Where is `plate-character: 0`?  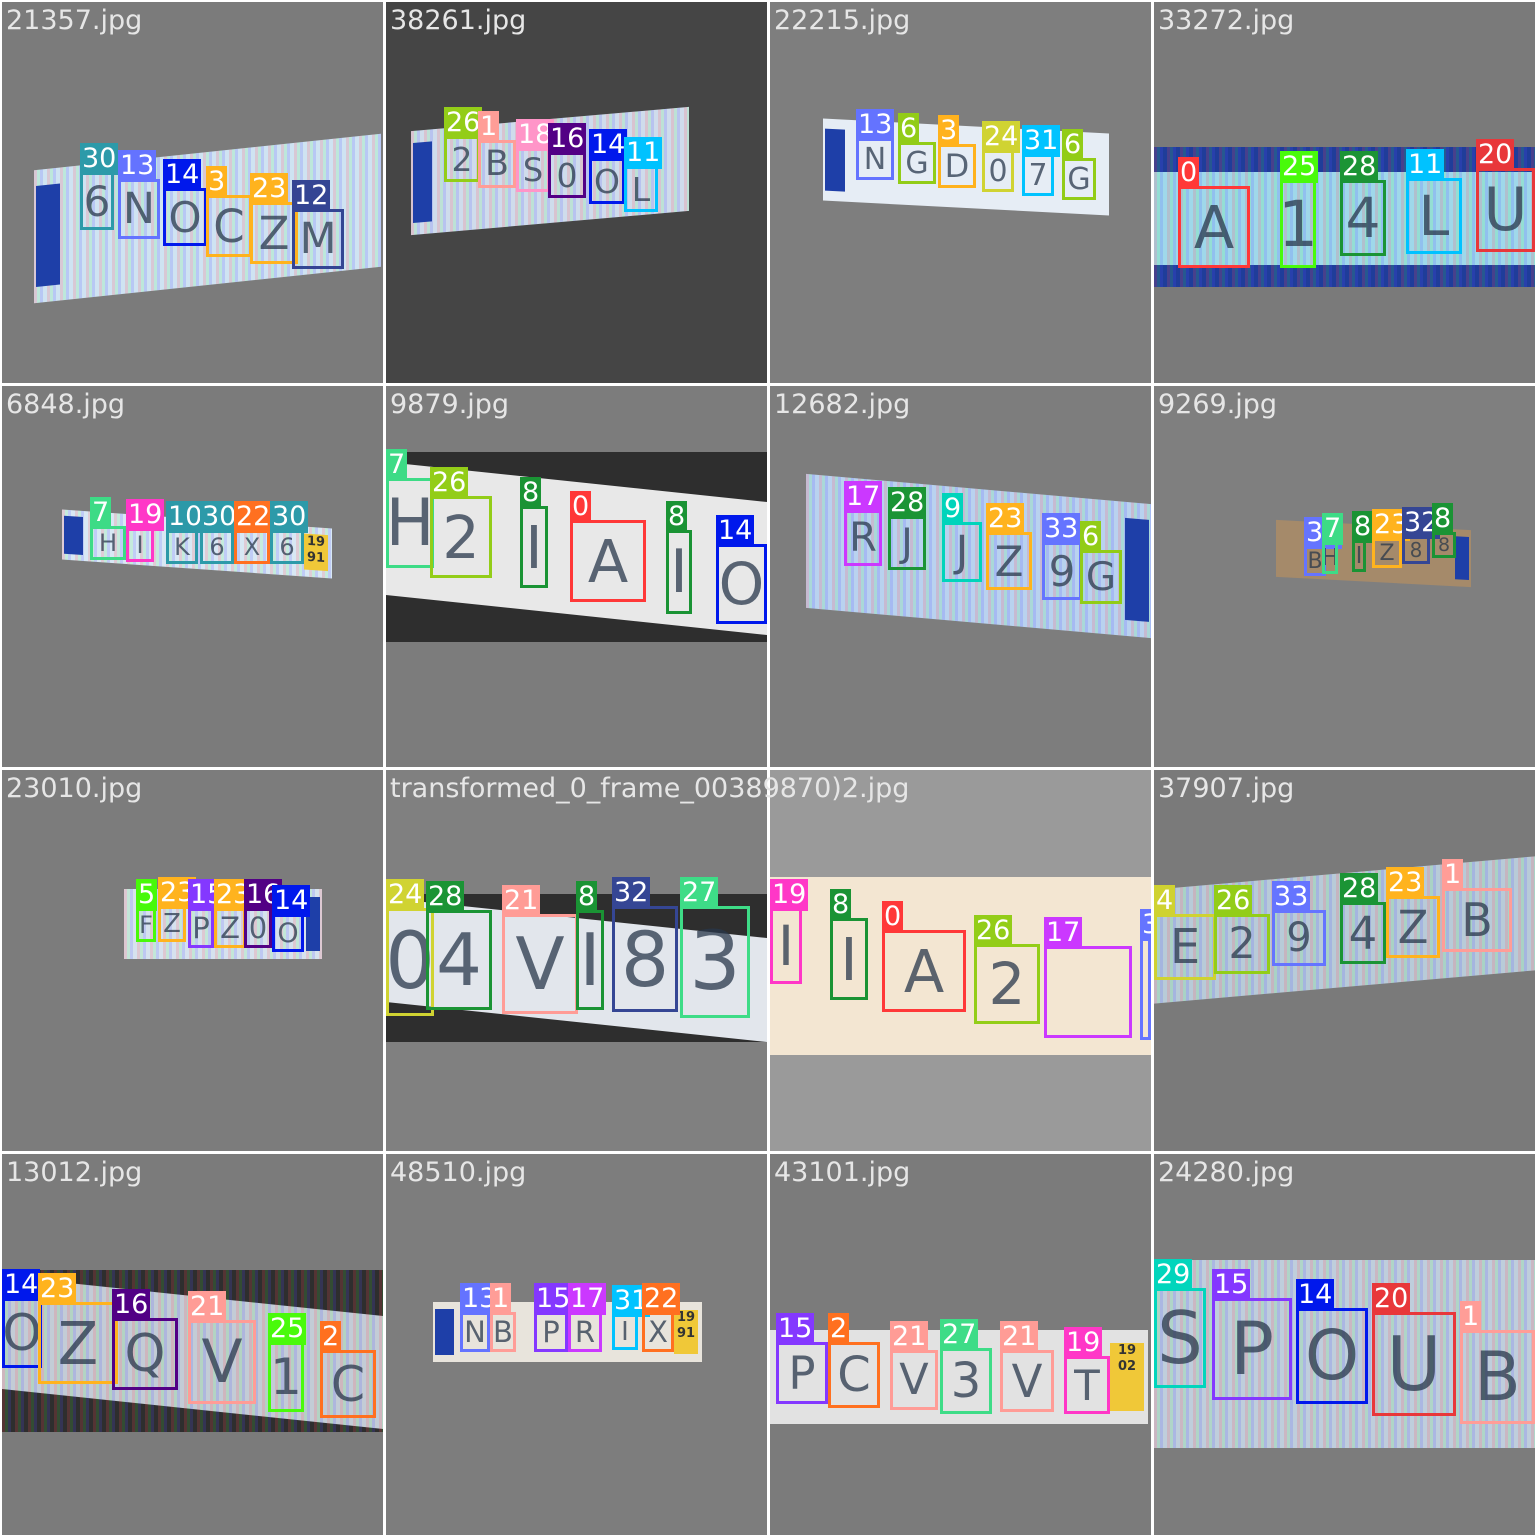
plate-character: 0 is located at coordinates (258, 928).